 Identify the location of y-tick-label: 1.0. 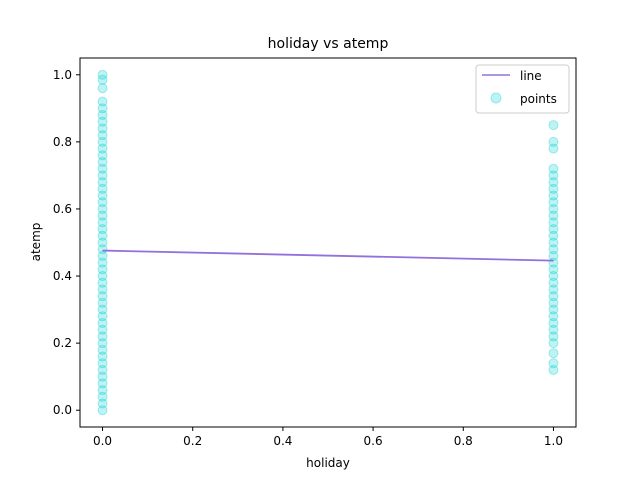
(62, 75).